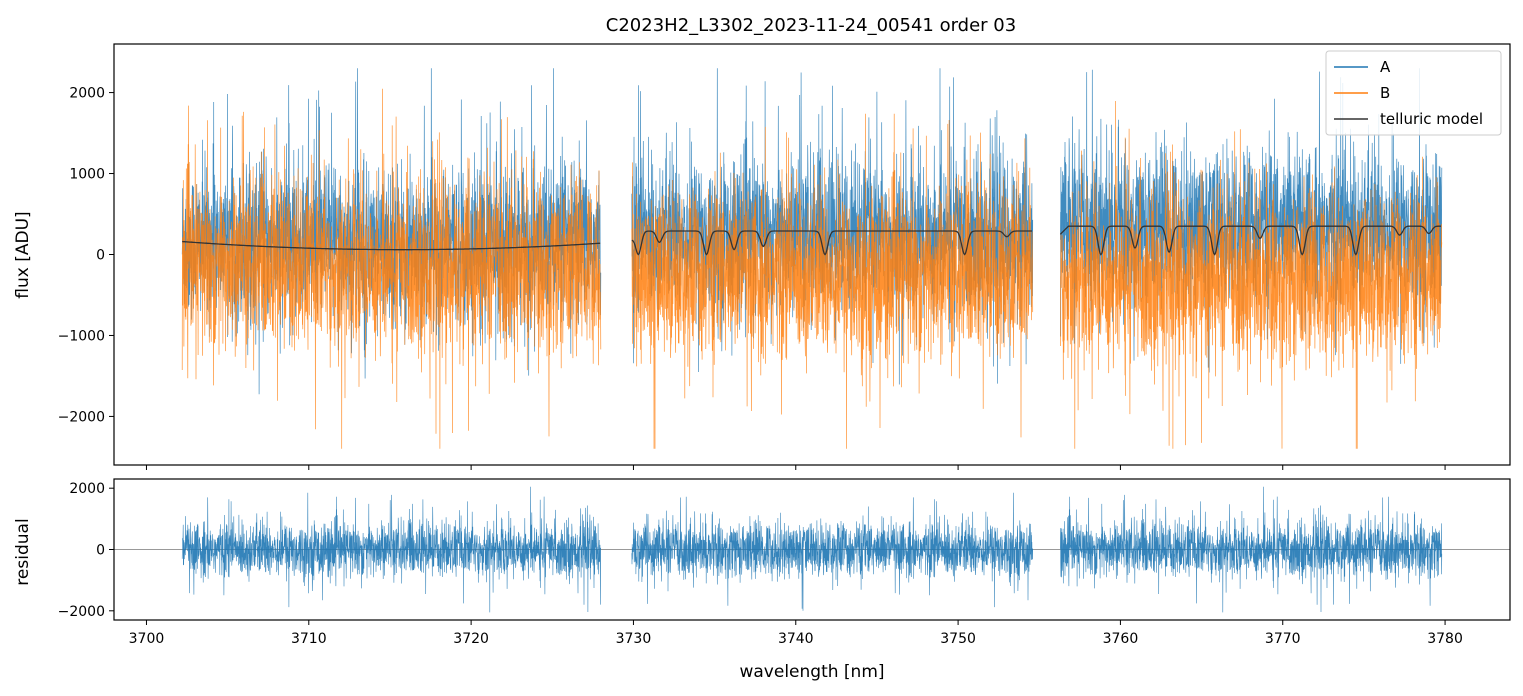  I want to click on spectrum-y-ticks: −2000 −1000 0 1000 2000, so click(86, 255).